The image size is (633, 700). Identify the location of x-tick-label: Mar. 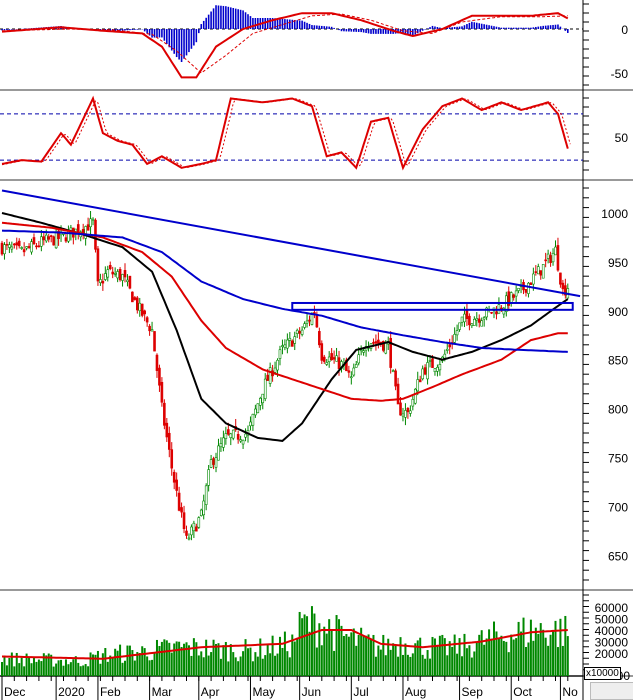
(162, 692).